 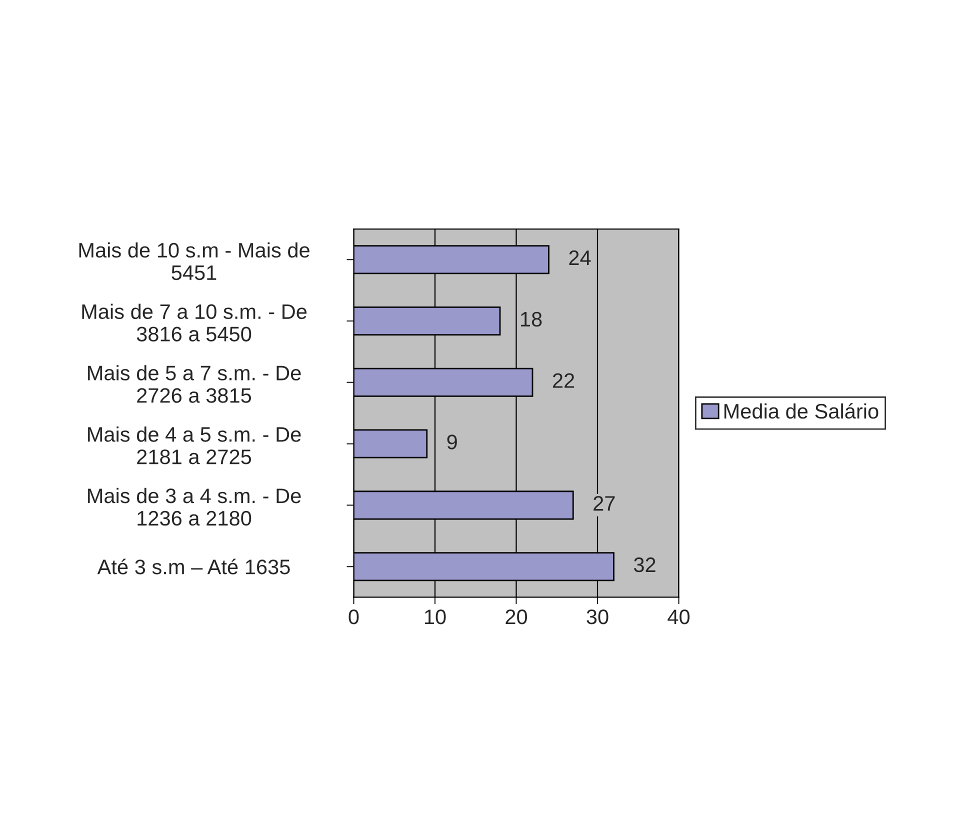 I want to click on x-tick-label: 40, so click(x=679, y=616).